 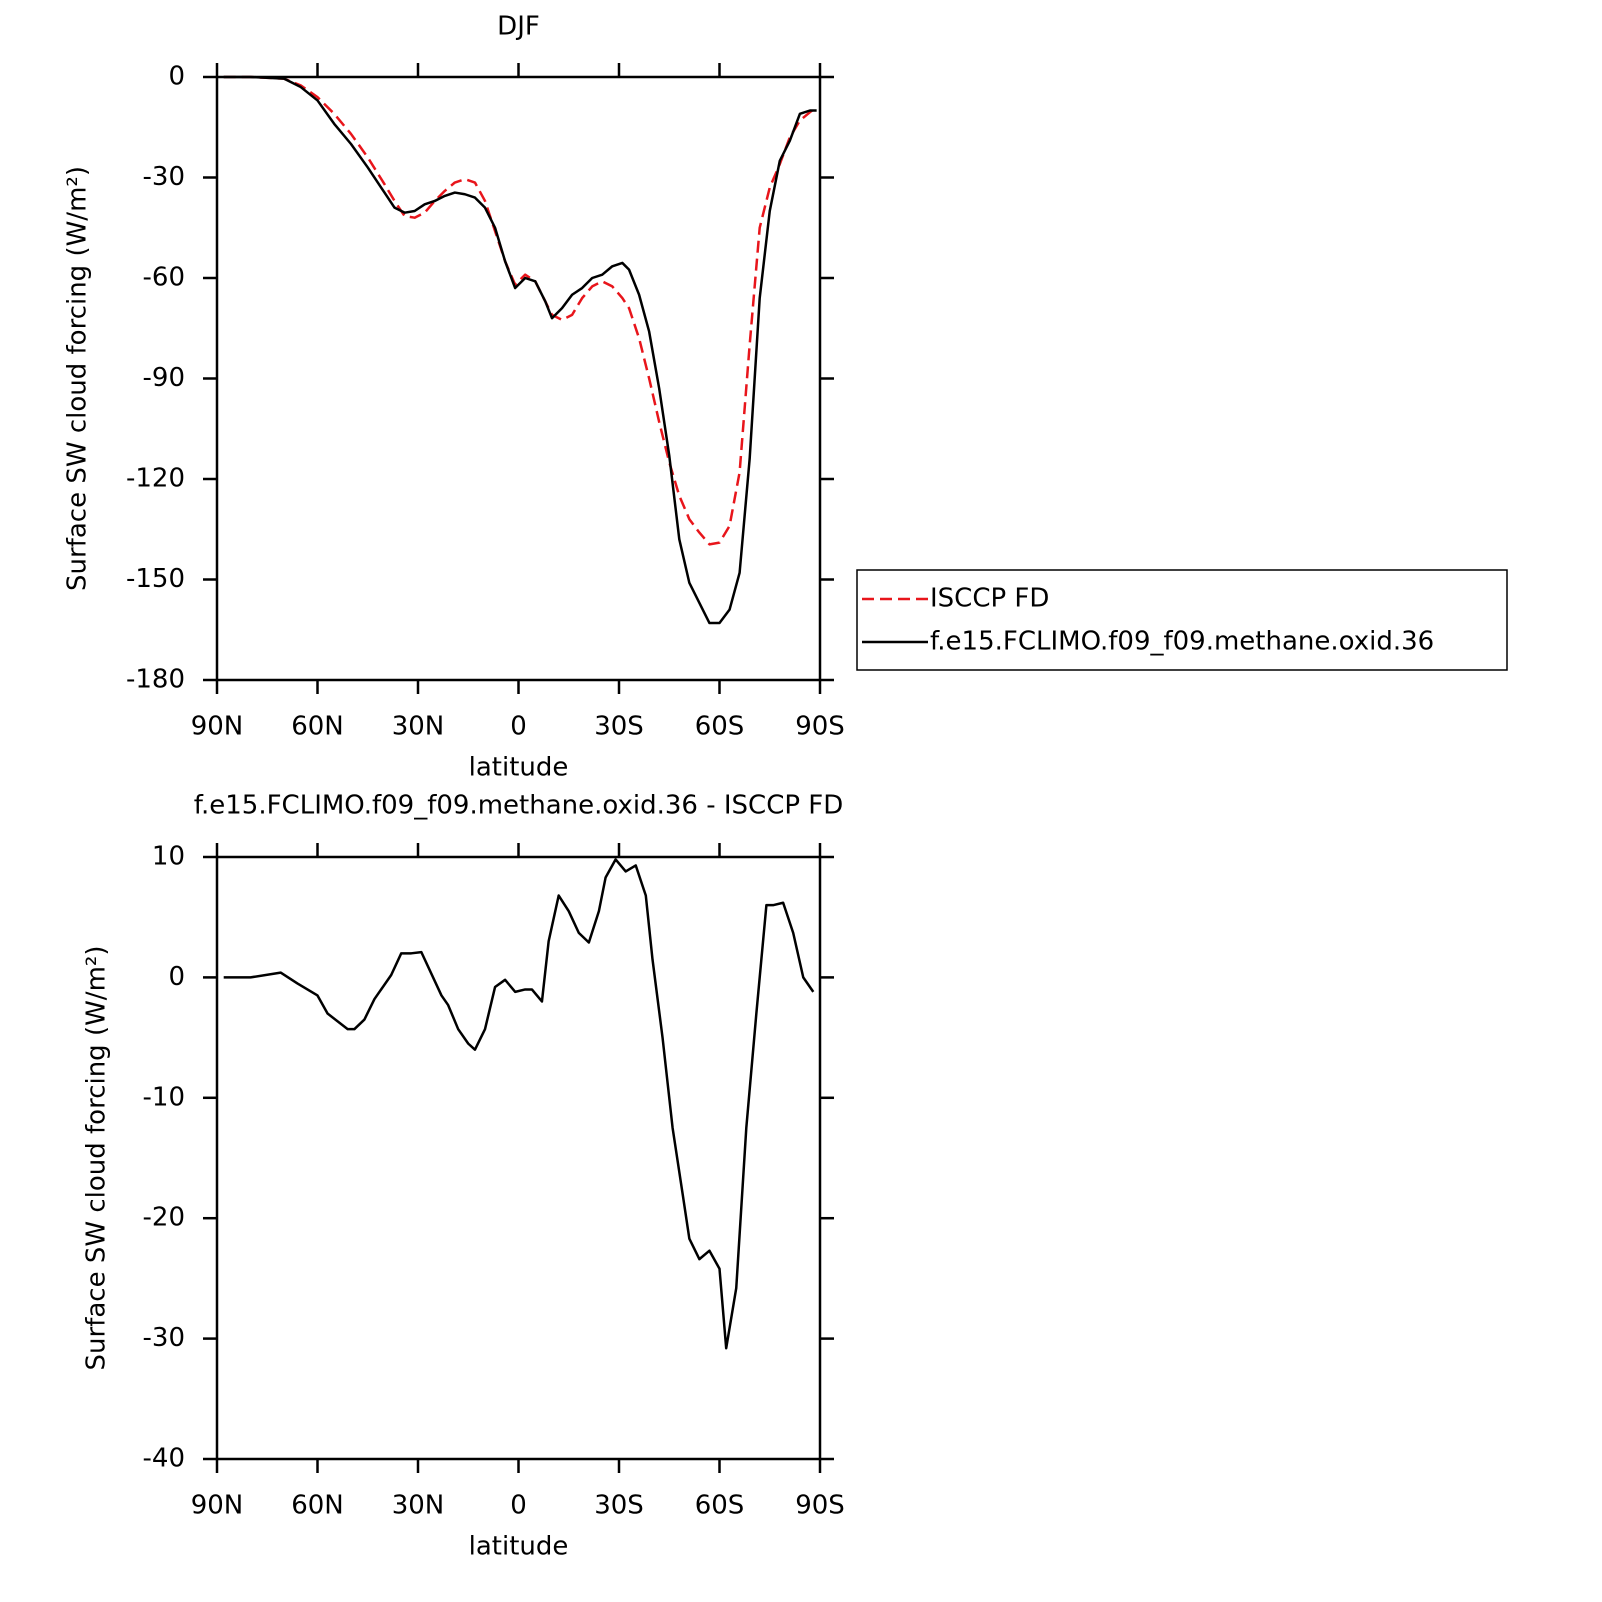 I want to click on y-tick-label: -40, so click(x=164, y=1459).